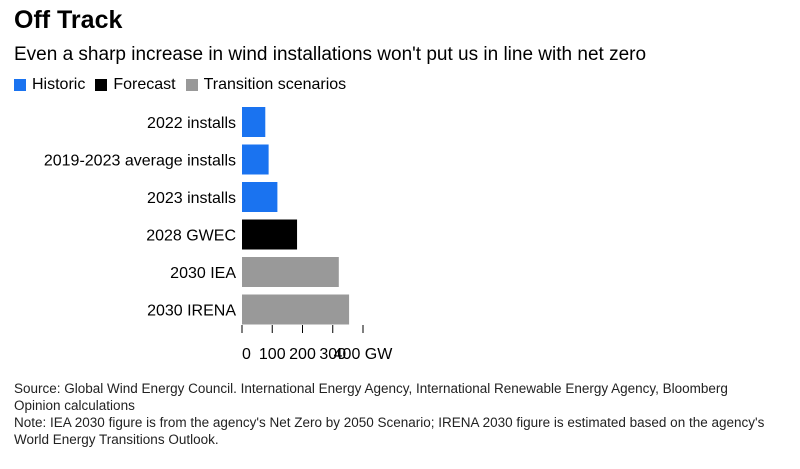  Describe the element at coordinates (59, 84) in the screenshot. I see `legend-label-historic: Historic` at that location.